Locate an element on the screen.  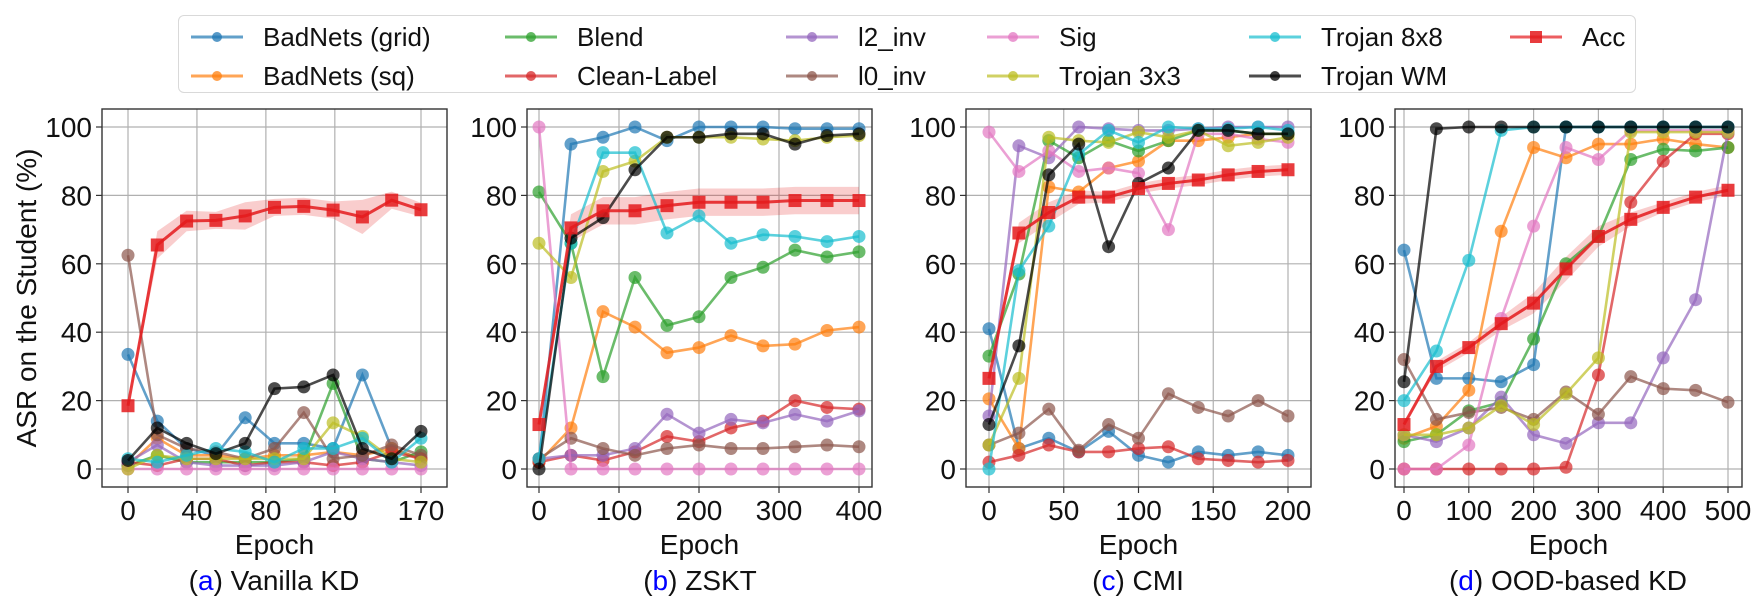
x-tick-label: 300 is located at coordinates (1598, 510).